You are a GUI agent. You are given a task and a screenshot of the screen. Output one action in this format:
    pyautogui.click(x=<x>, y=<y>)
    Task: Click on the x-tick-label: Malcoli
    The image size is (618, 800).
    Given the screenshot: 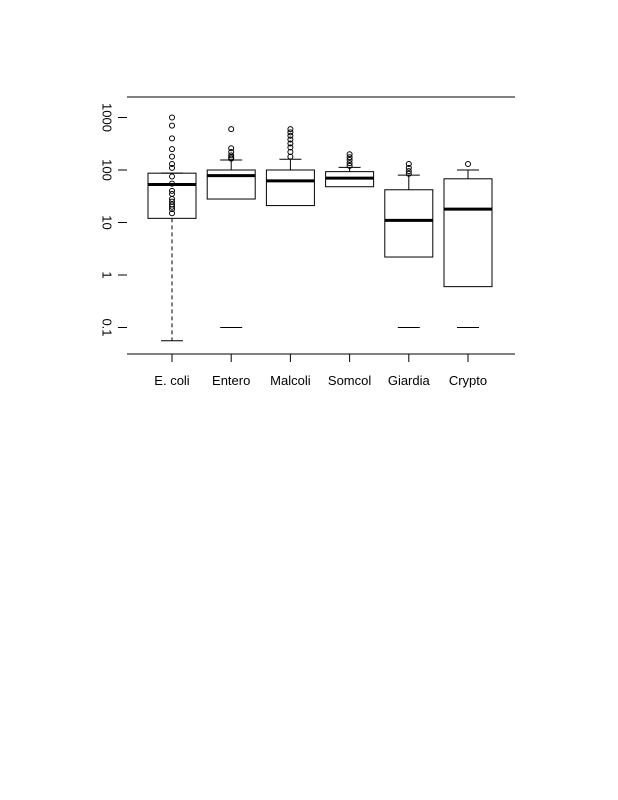 What is the action you would take?
    pyautogui.click(x=290, y=380)
    